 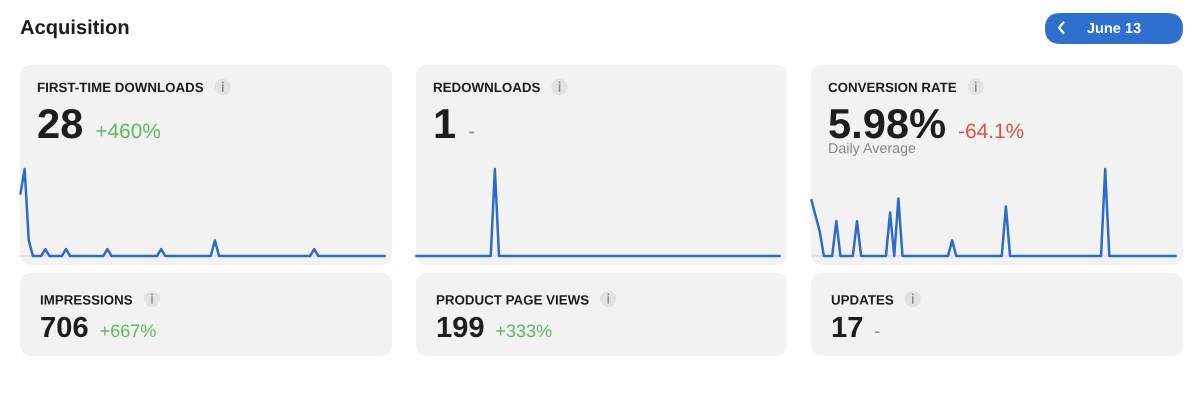 I want to click on text: 1, so click(x=445, y=123).